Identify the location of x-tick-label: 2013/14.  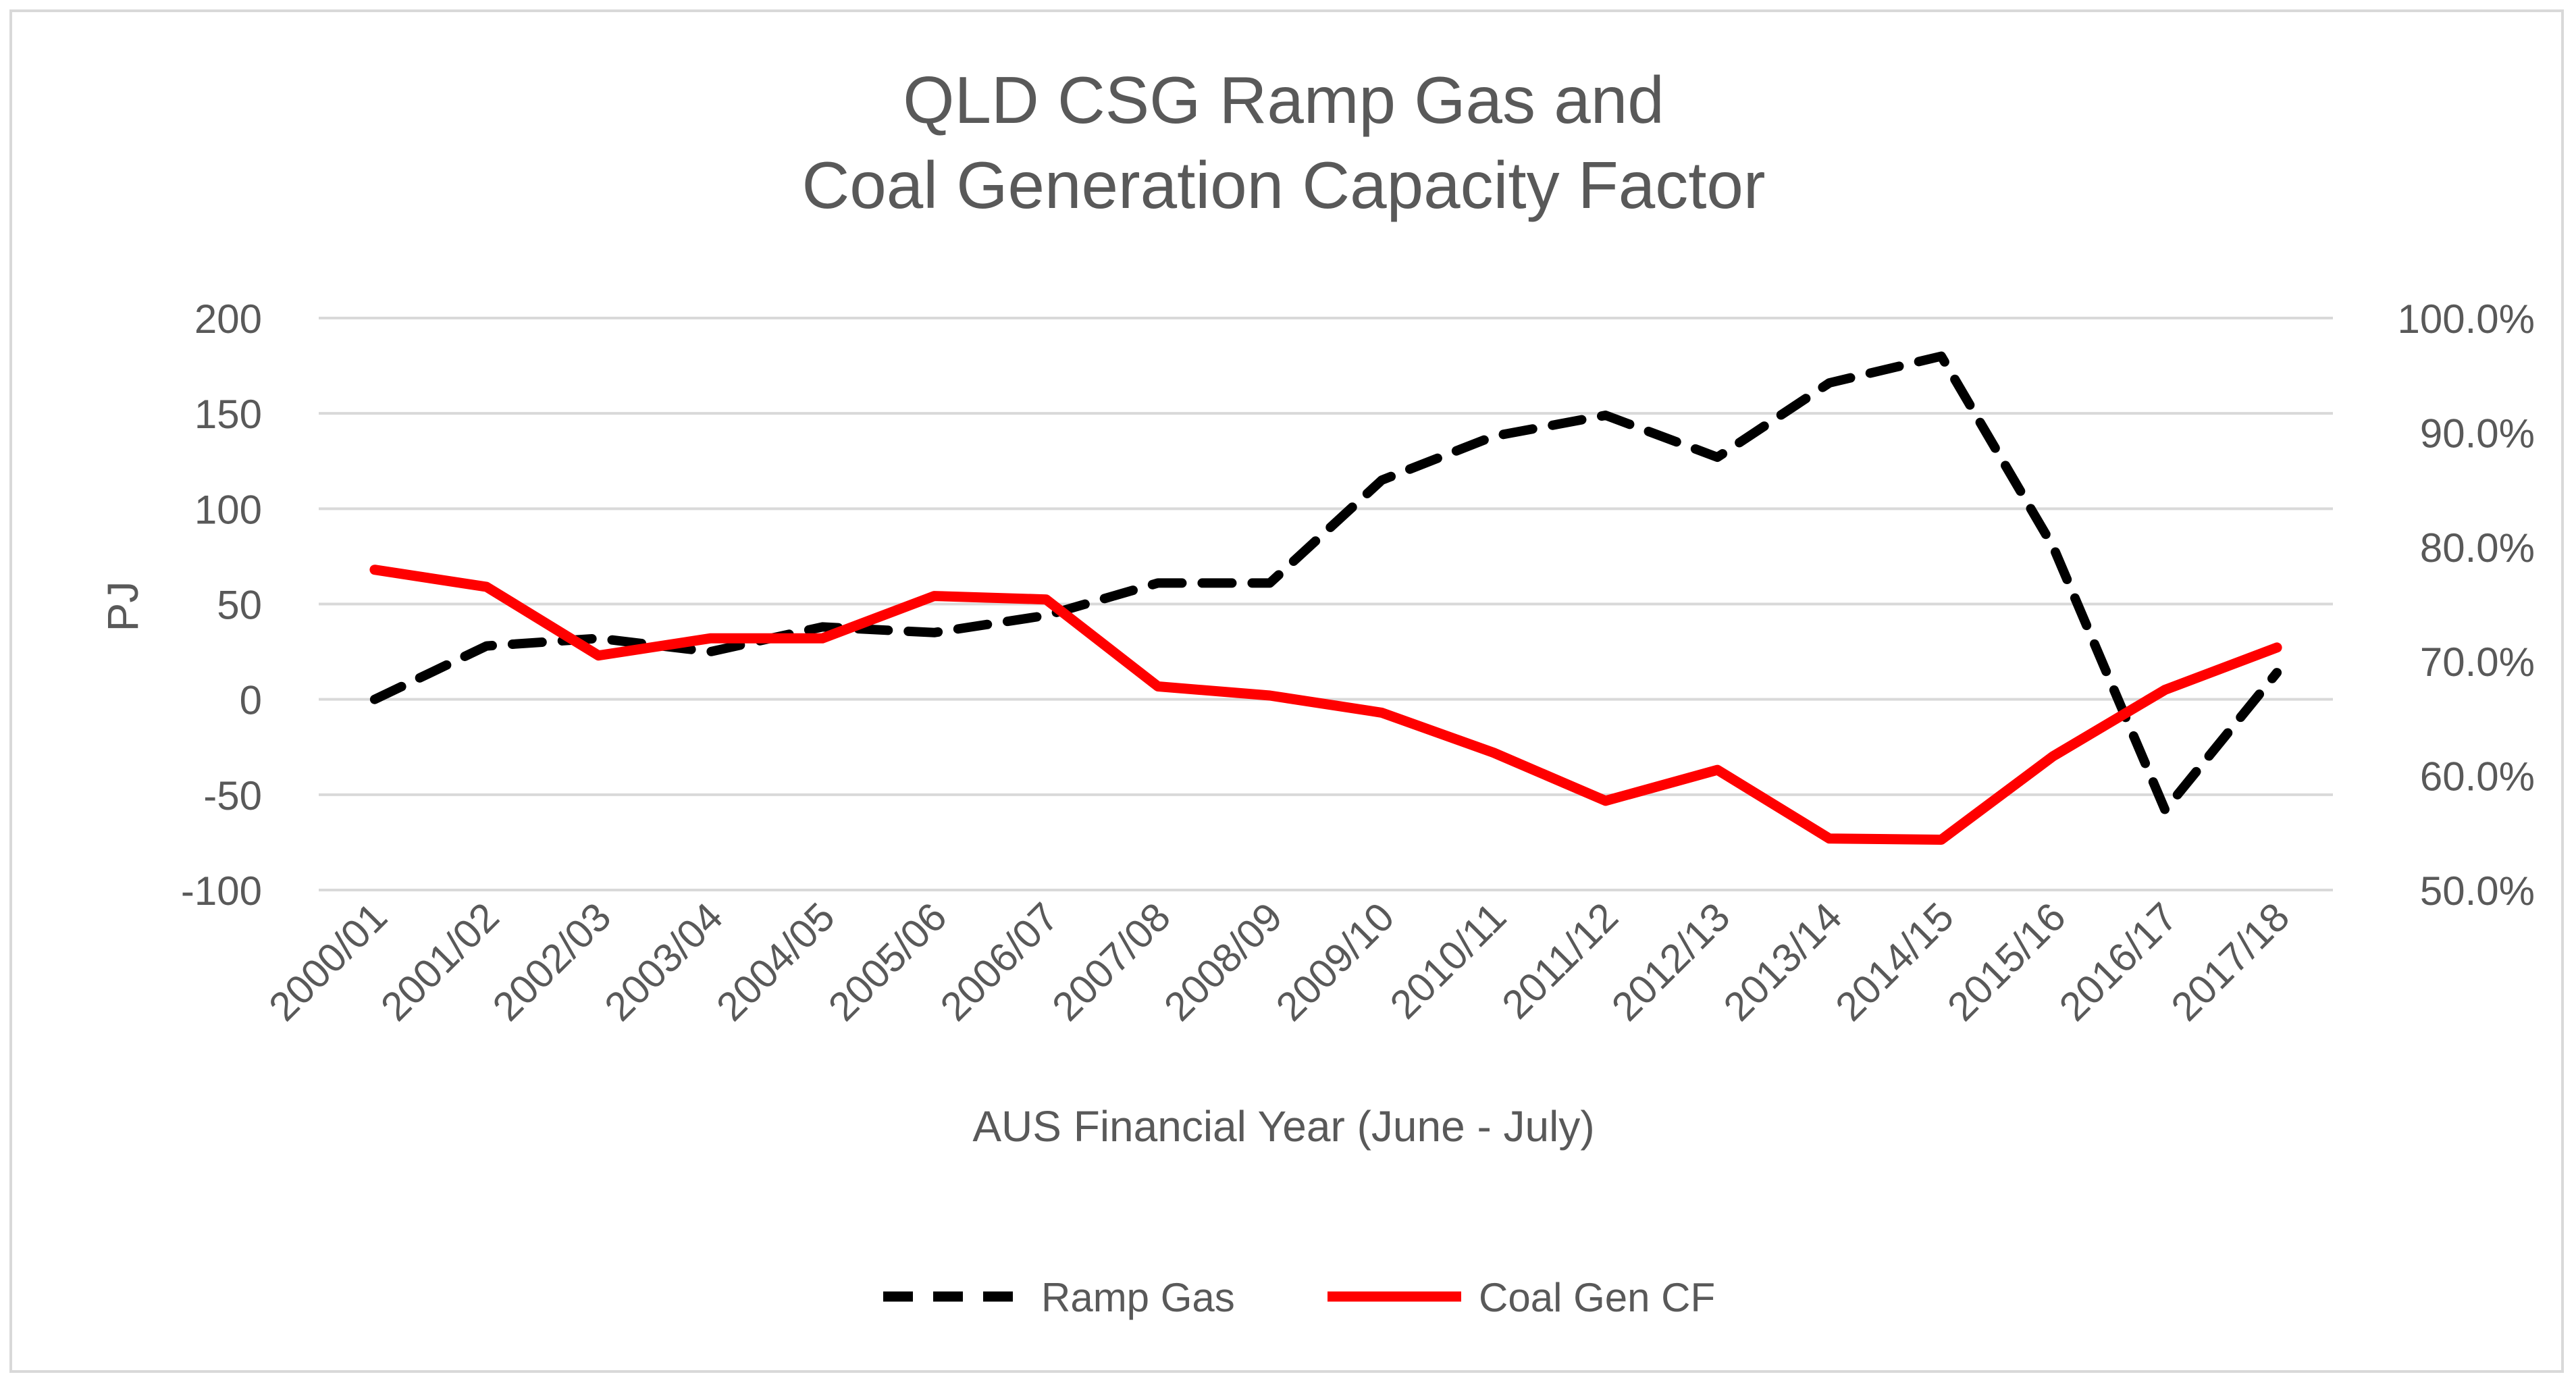
(1783, 962).